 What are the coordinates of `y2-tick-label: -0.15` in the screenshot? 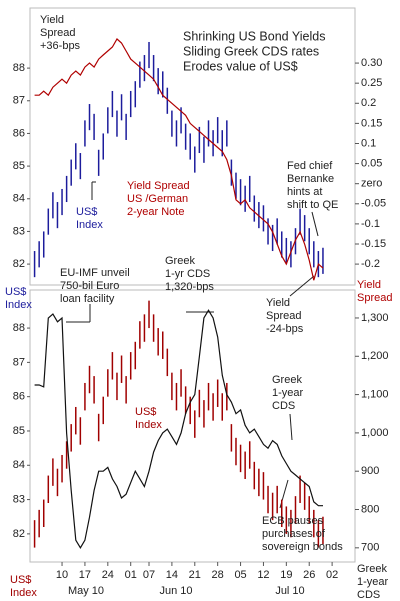 It's located at (373, 244).